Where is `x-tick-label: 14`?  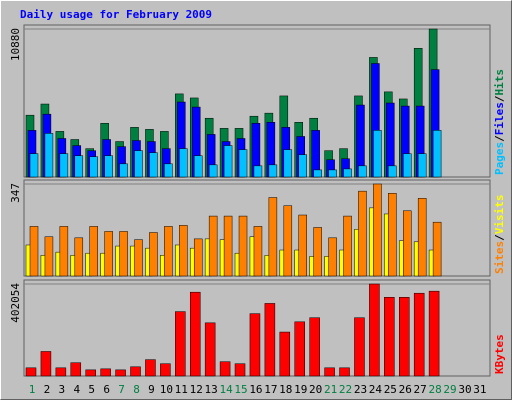
x-tick-label: 14 is located at coordinates (226, 389).